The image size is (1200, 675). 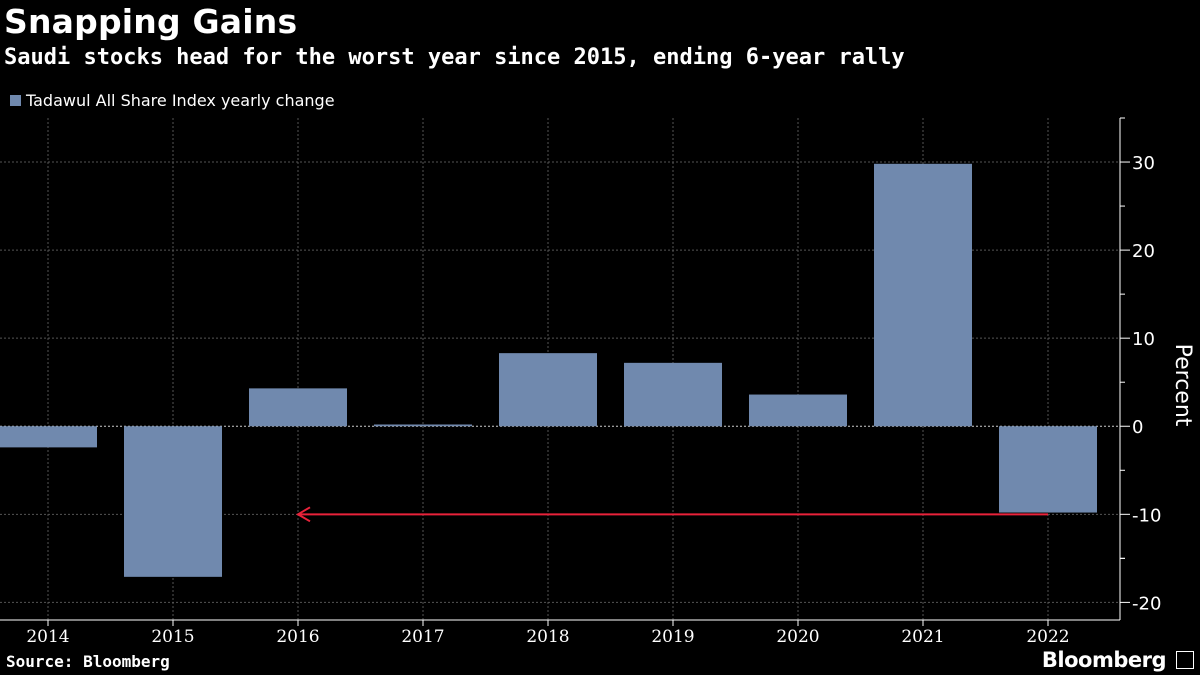 What do you see at coordinates (173, 501) in the screenshot?
I see `bar-2015` at bounding box center [173, 501].